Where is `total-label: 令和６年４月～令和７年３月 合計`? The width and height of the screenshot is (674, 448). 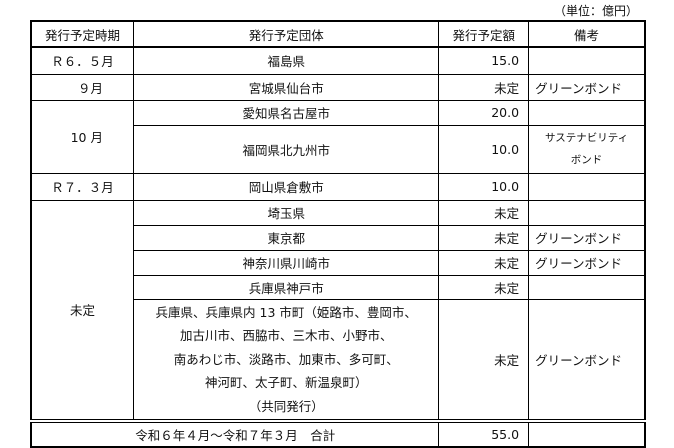
total-label: 令和６年４月～令和７年３月 合計 is located at coordinates (235, 433).